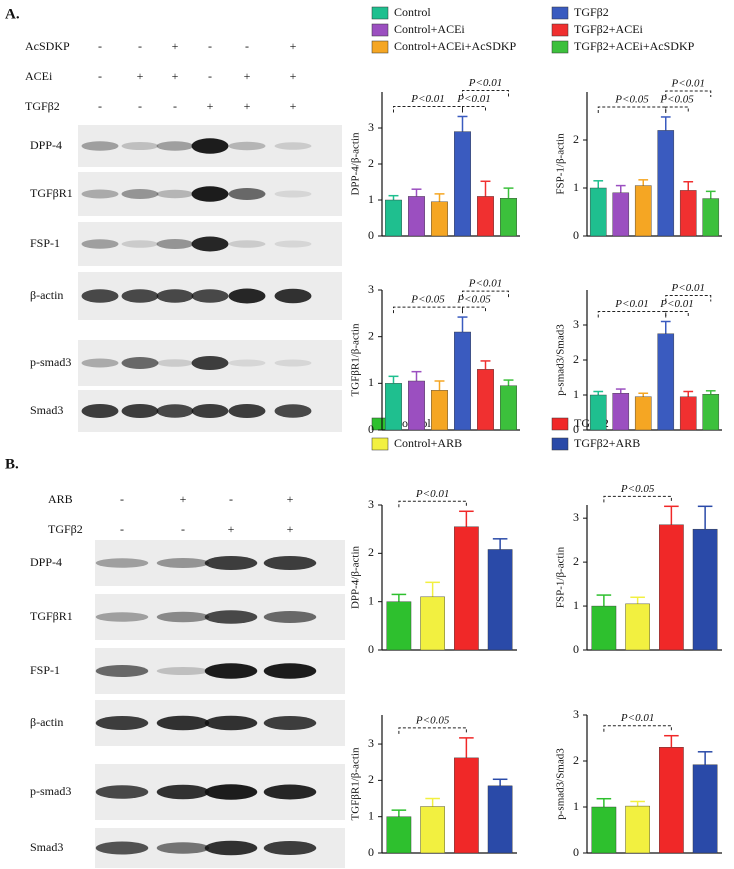 The width and height of the screenshot is (734, 869). What do you see at coordinates (46, 410) in the screenshot?
I see `blot-label: Smad3` at bounding box center [46, 410].